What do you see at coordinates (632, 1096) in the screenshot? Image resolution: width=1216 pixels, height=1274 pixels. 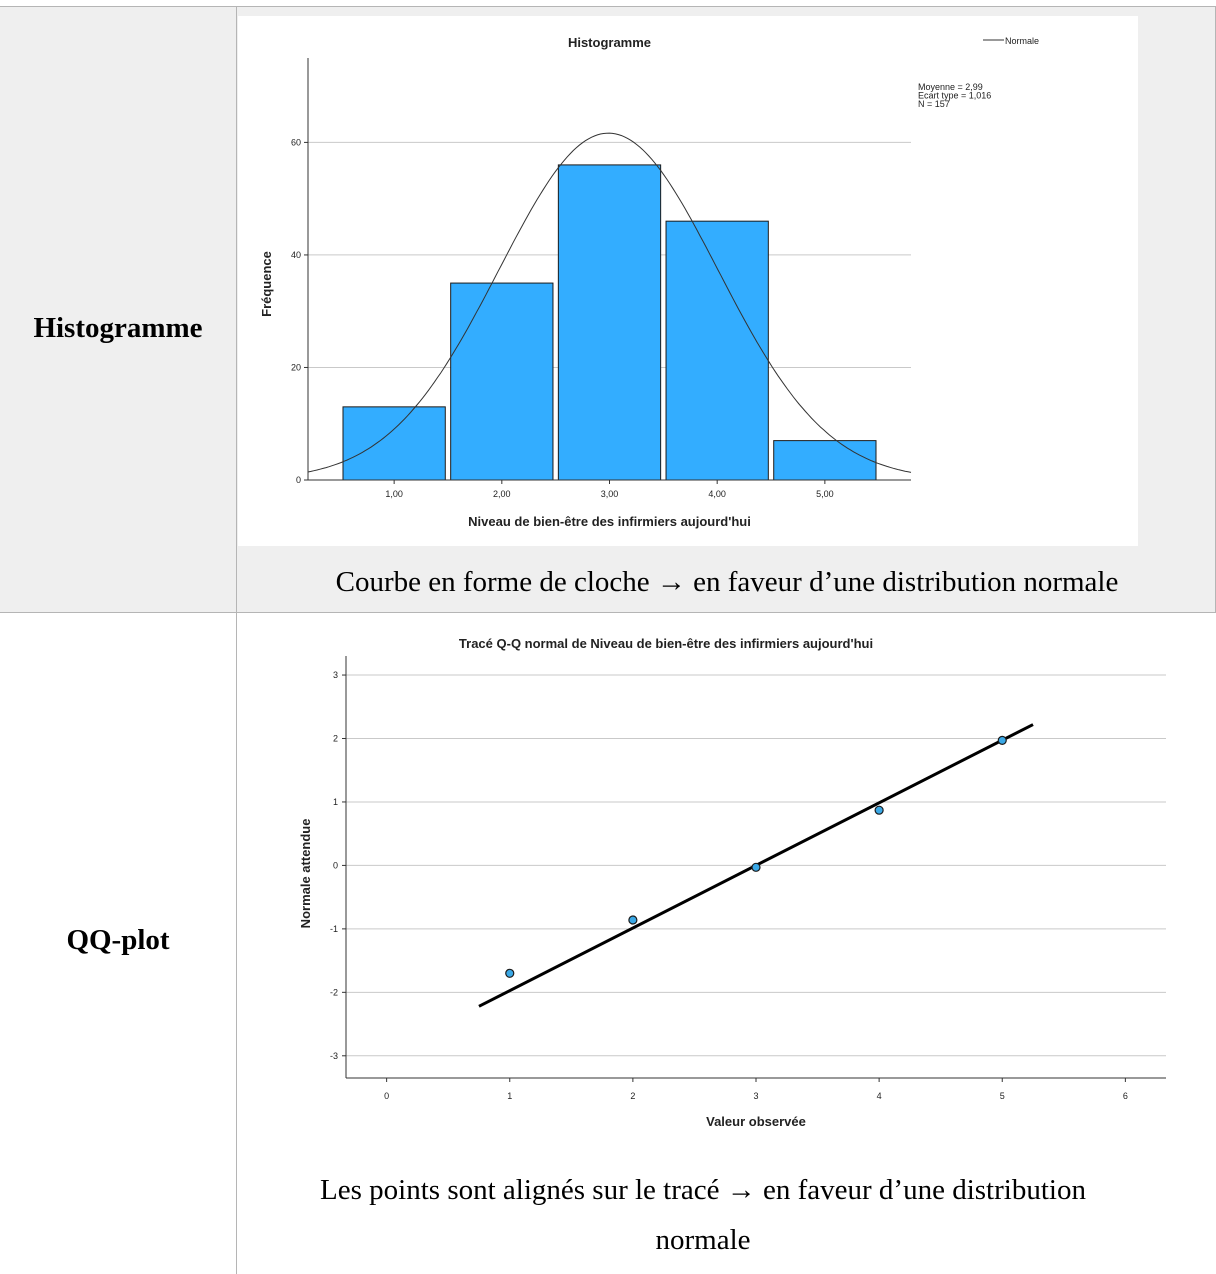 I see `x-tick-label: 2` at bounding box center [632, 1096].